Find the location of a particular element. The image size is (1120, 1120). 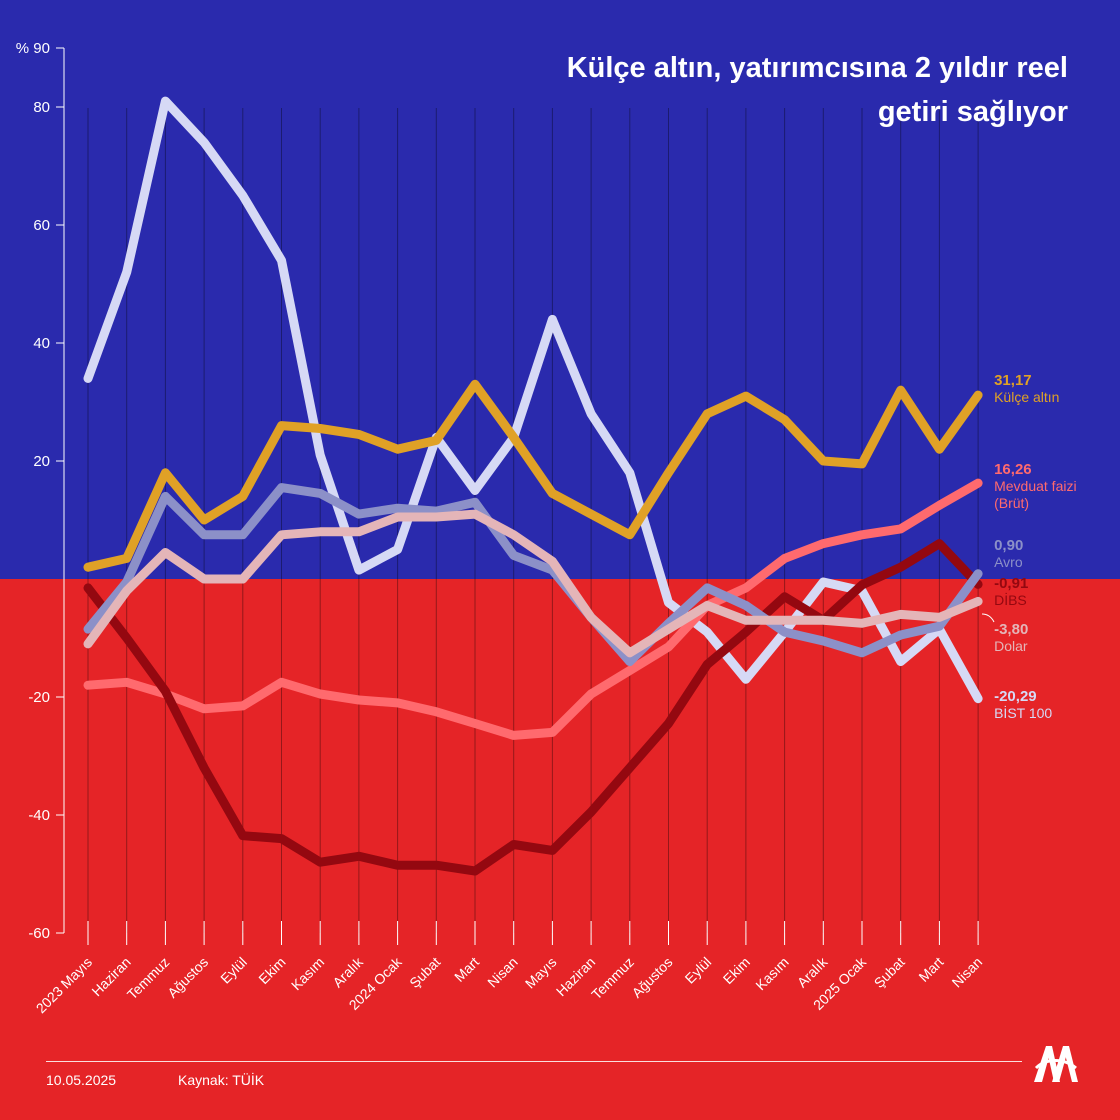

series-end-value: -0,91 is located at coordinates (1011, 583).